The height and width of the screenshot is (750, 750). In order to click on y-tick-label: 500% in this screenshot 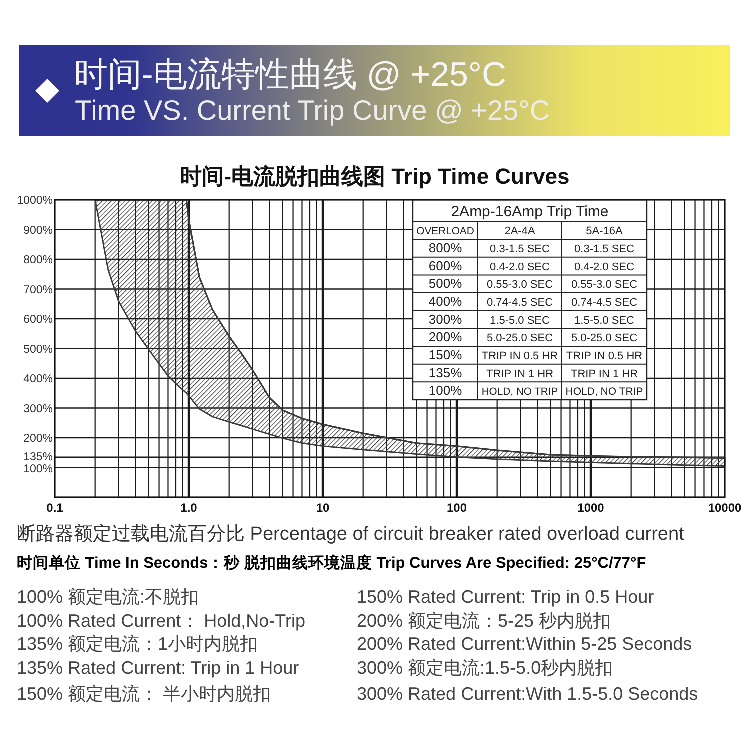, I will do `click(38, 350)`.